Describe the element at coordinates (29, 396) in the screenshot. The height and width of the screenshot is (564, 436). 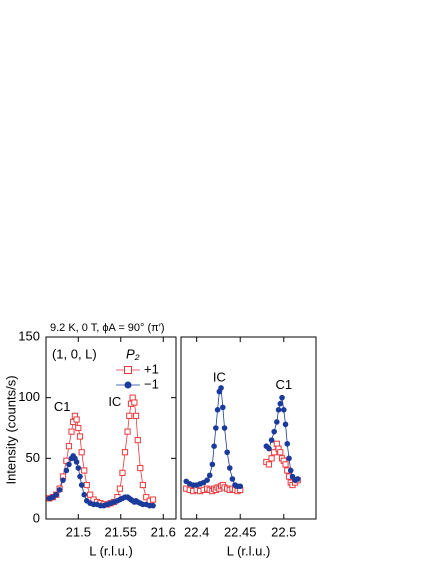
I see `y-tick-label: 100` at that location.